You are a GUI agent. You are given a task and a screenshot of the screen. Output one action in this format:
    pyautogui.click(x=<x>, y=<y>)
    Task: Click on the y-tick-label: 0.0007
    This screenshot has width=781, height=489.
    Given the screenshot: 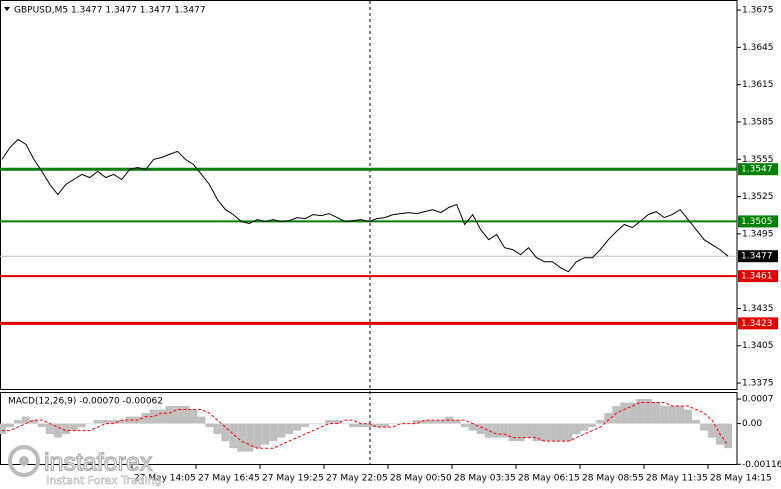 What is the action you would take?
    pyautogui.click(x=758, y=400)
    